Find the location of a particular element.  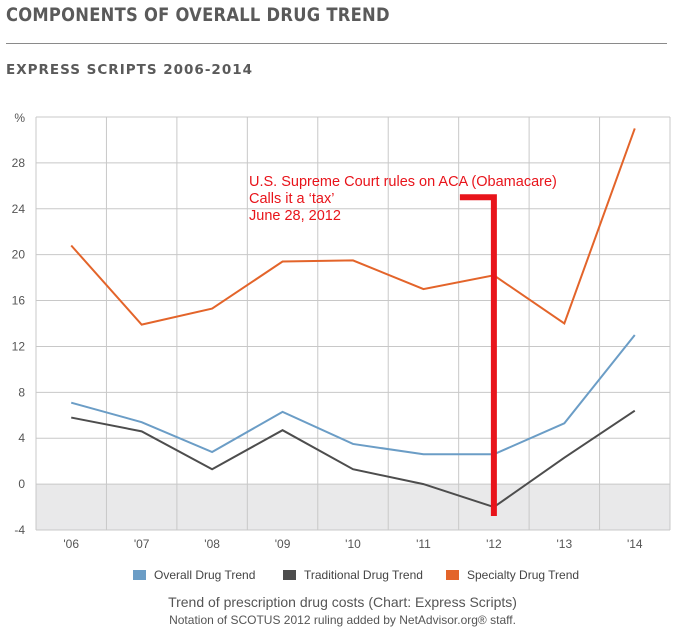

legend-swatch-traditional is located at coordinates (289, 575).